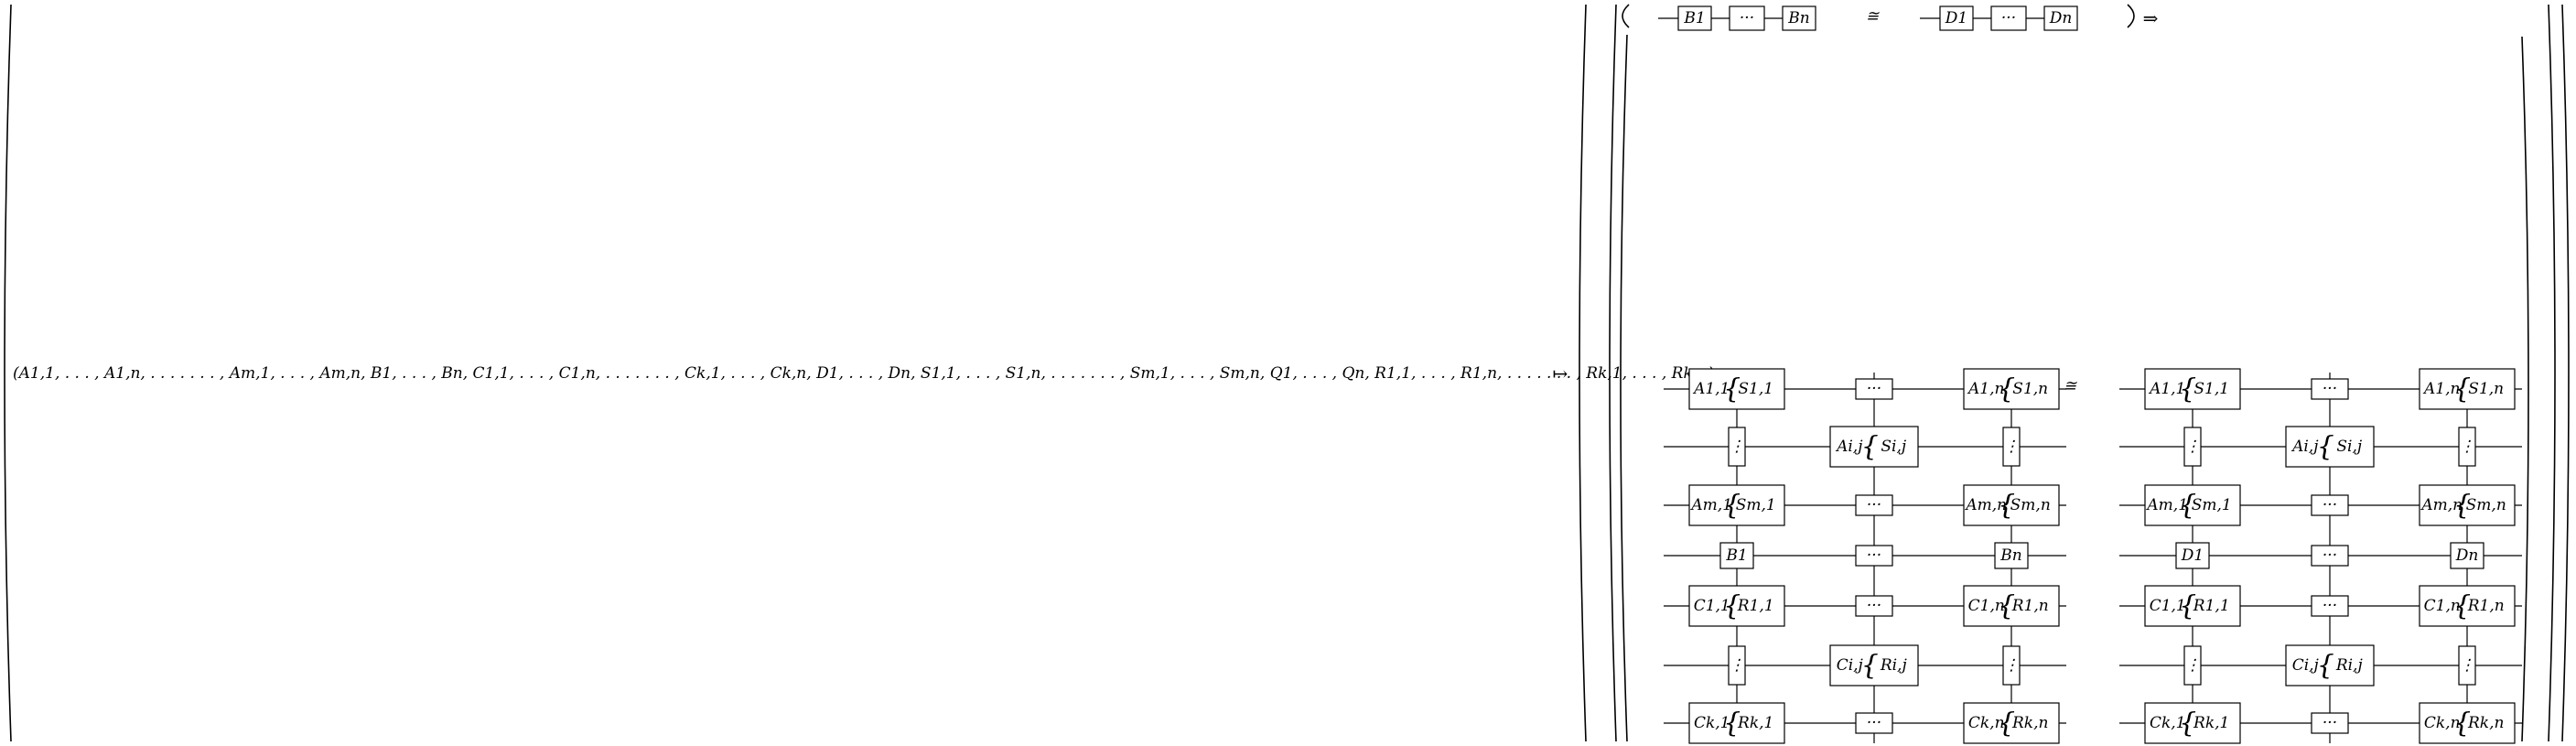  I want to click on grid-right-r6-mid-label: ···, so click(2330, 723).